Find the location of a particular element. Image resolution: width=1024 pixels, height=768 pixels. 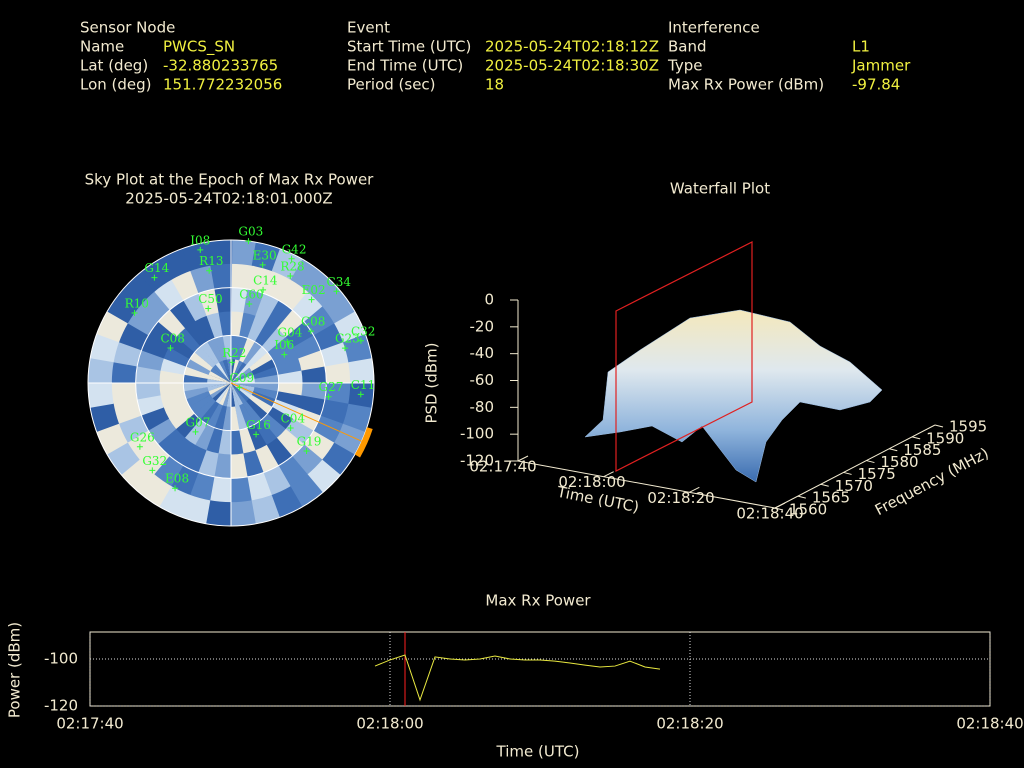

satellite-label: C60 is located at coordinates (251, 295).